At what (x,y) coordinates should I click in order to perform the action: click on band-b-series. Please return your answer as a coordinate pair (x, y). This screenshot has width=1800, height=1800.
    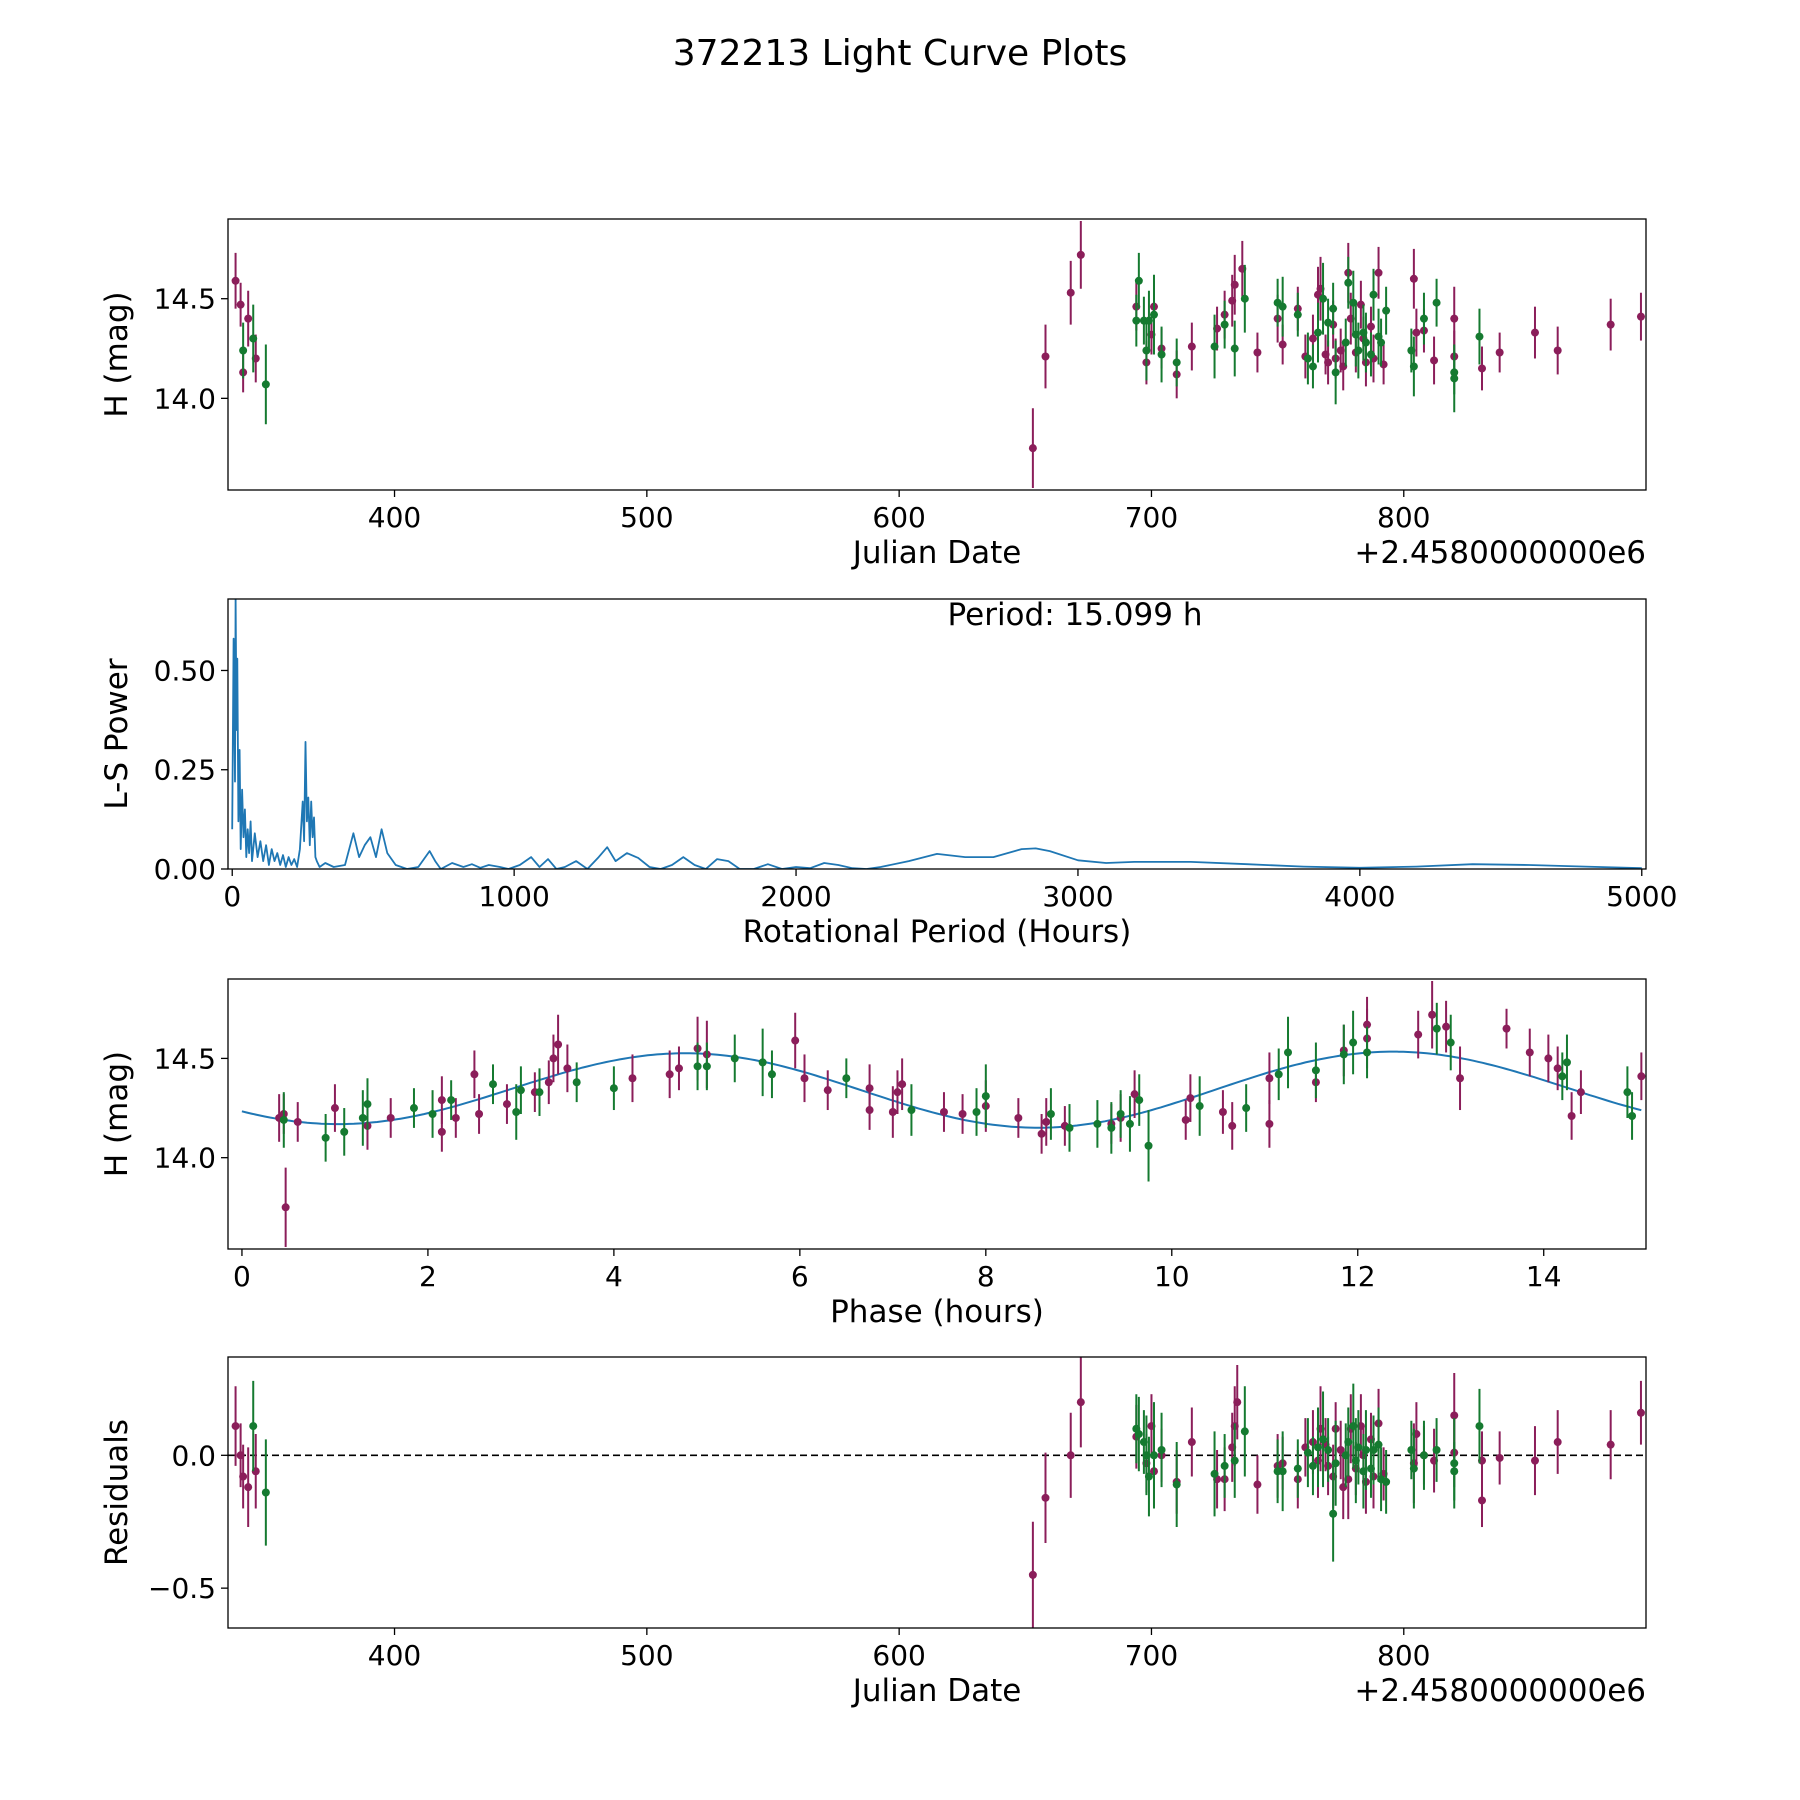
    Looking at the image, I should click on (866, 1471).